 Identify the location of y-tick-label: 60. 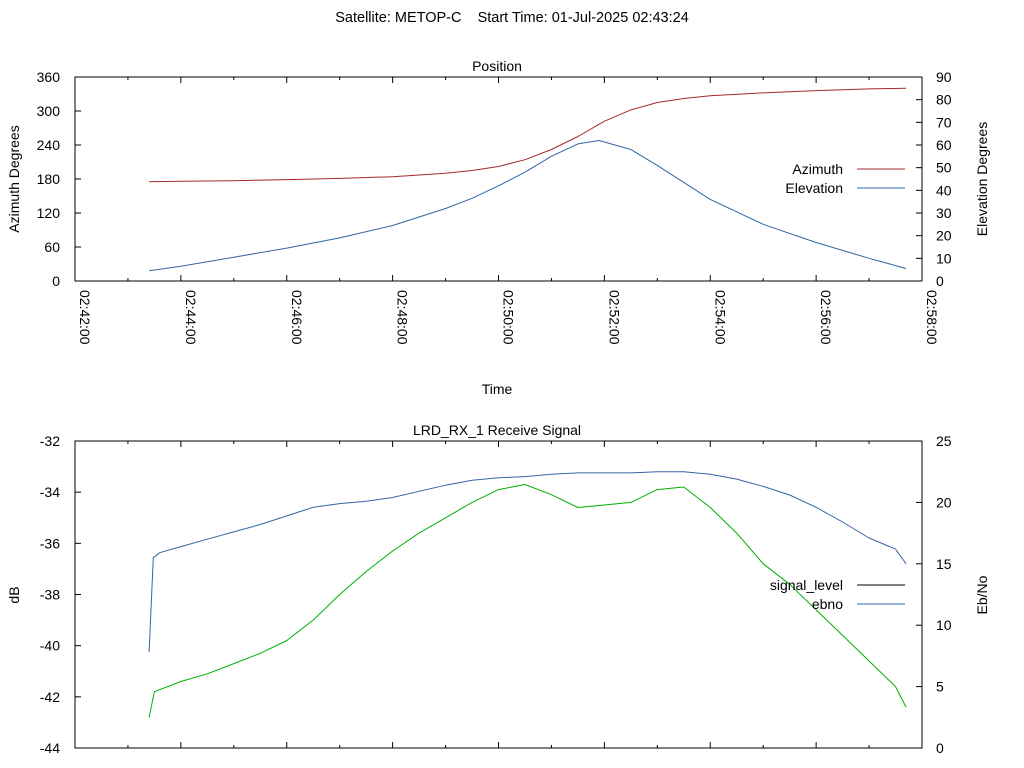
(52, 247).